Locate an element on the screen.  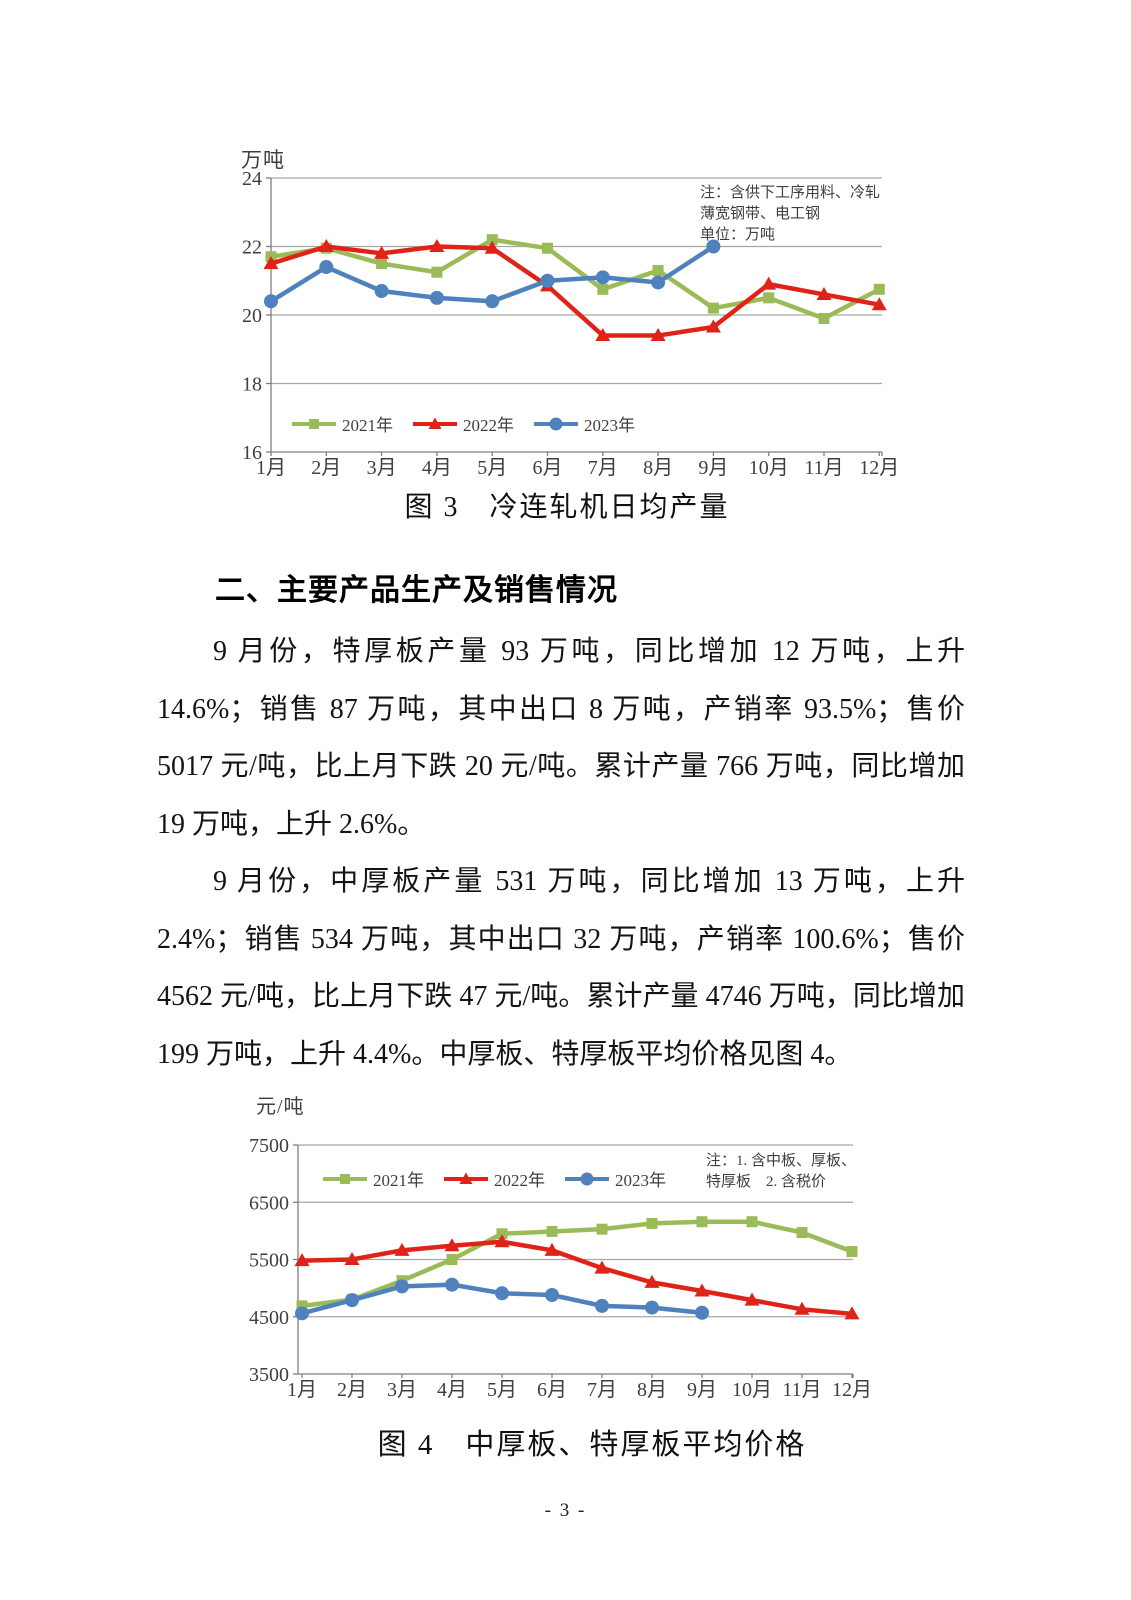
figure3-note-line1: 注：含供下工序用料、冷轧 is located at coordinates (790, 193).